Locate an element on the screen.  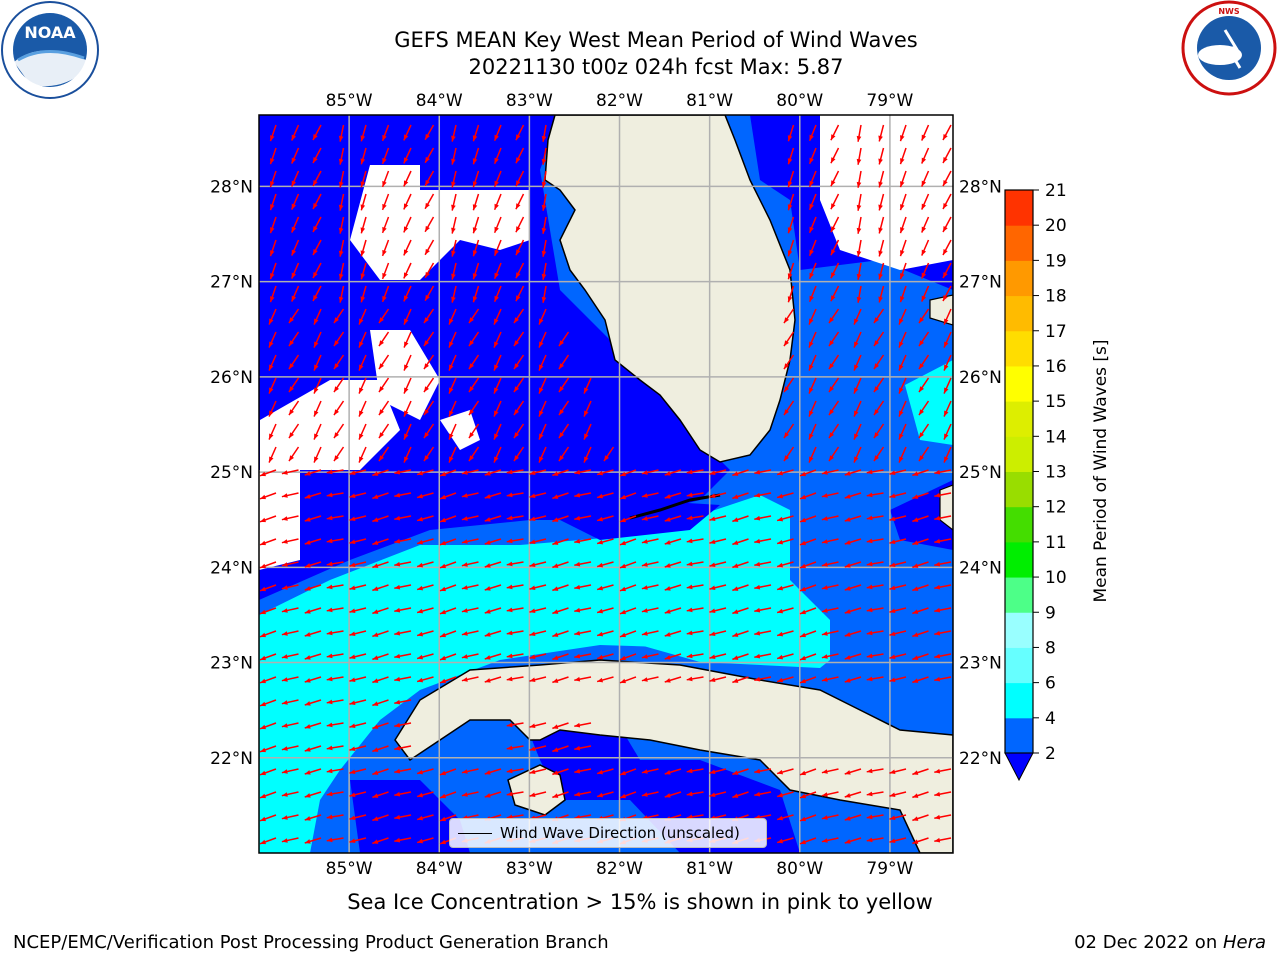
chart-subtitle: 20221130 t00z 024h fcst Max: 5.87 is located at coordinates (656, 67).